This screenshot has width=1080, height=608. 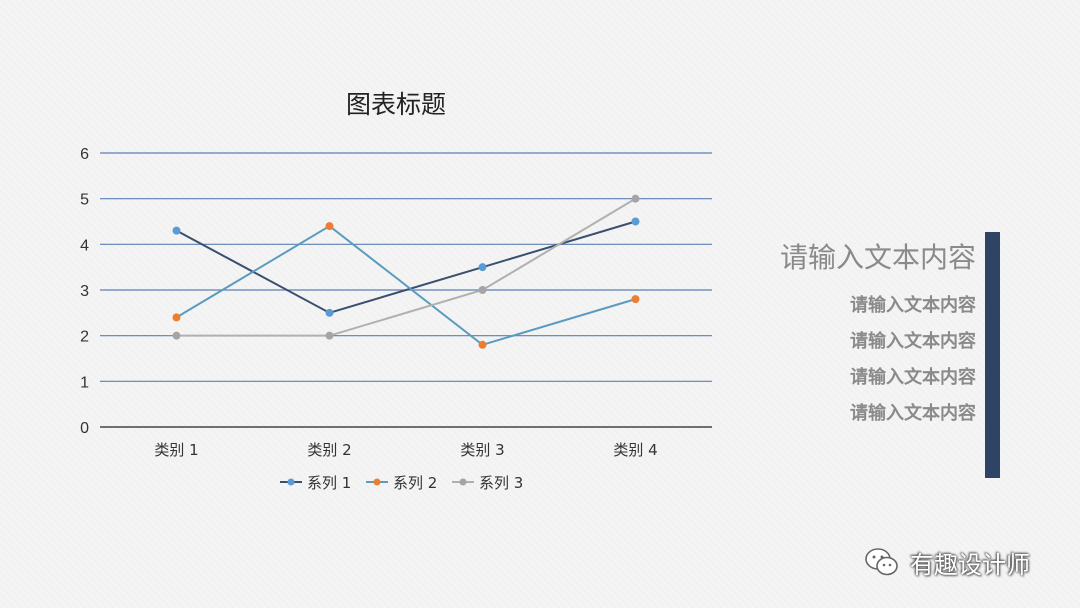 What do you see at coordinates (501, 483) in the screenshot?
I see `legend-label-3: 系列 3` at bounding box center [501, 483].